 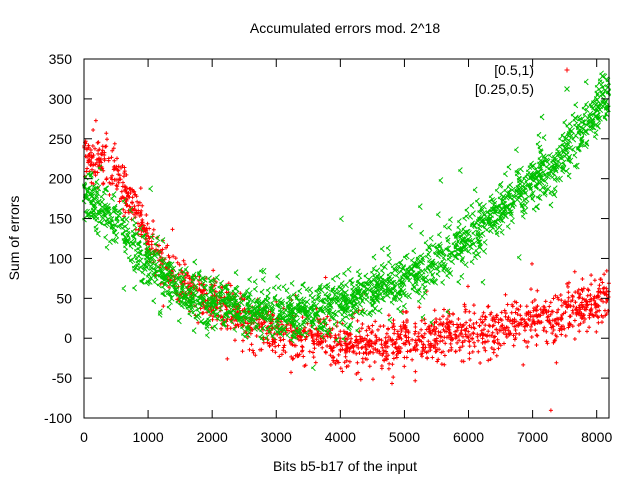 What do you see at coordinates (276, 437) in the screenshot?
I see `x-tick-label: 3000` at bounding box center [276, 437].